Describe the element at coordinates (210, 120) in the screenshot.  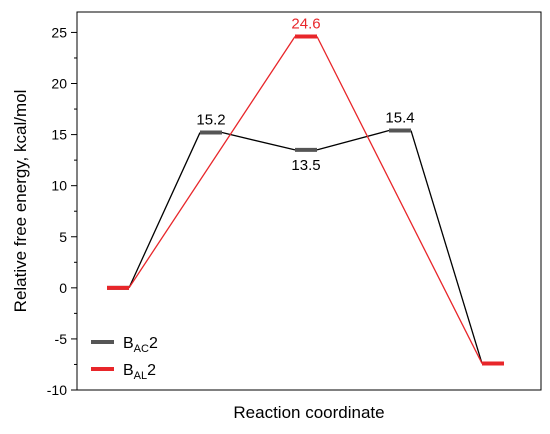
I see `series-0-data-label: 15.2` at that location.